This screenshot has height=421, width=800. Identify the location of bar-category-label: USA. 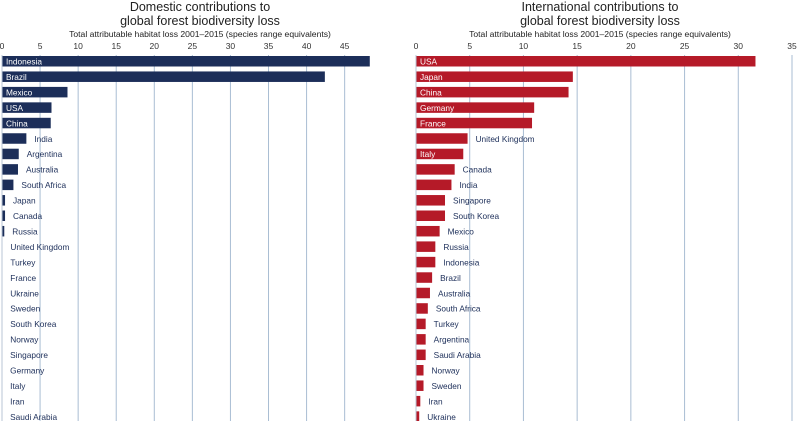
(429, 62).